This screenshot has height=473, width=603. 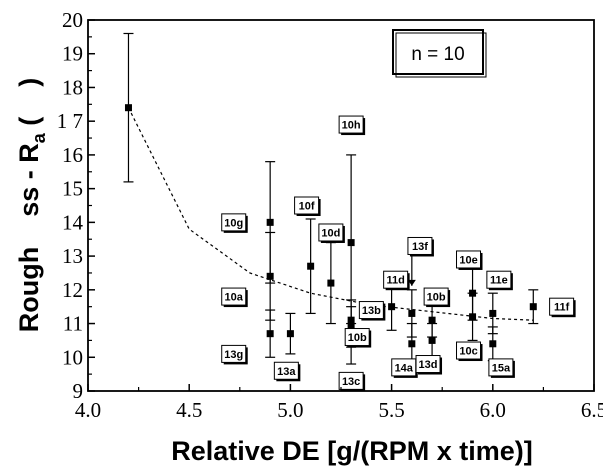 I want to click on point-label-text: 13a, so click(x=286, y=372).